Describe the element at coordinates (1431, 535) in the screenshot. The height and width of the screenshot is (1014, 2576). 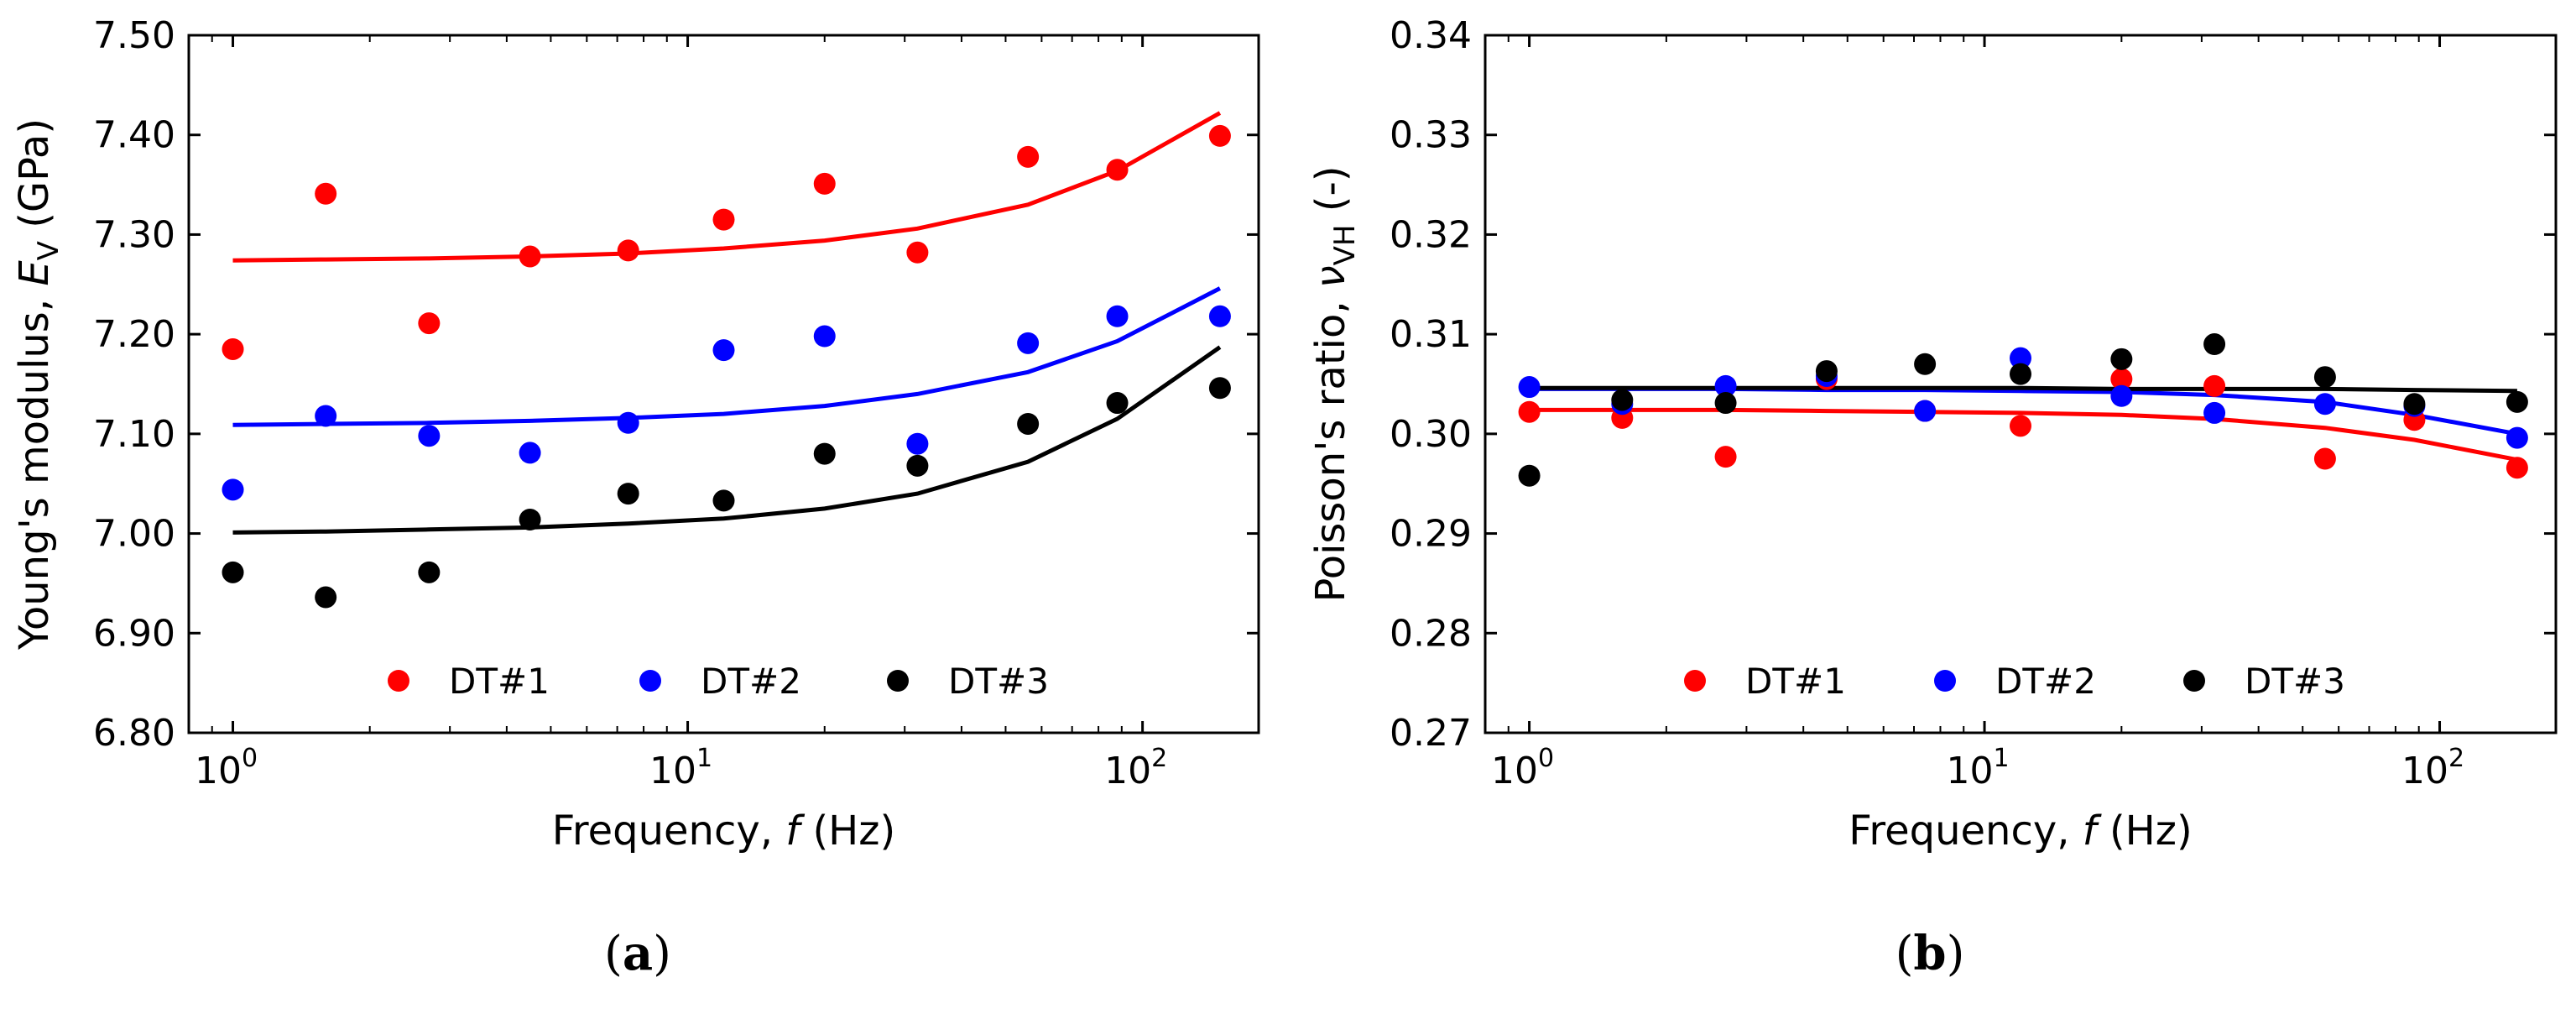
I see `y-tick-label: 0.29` at that location.